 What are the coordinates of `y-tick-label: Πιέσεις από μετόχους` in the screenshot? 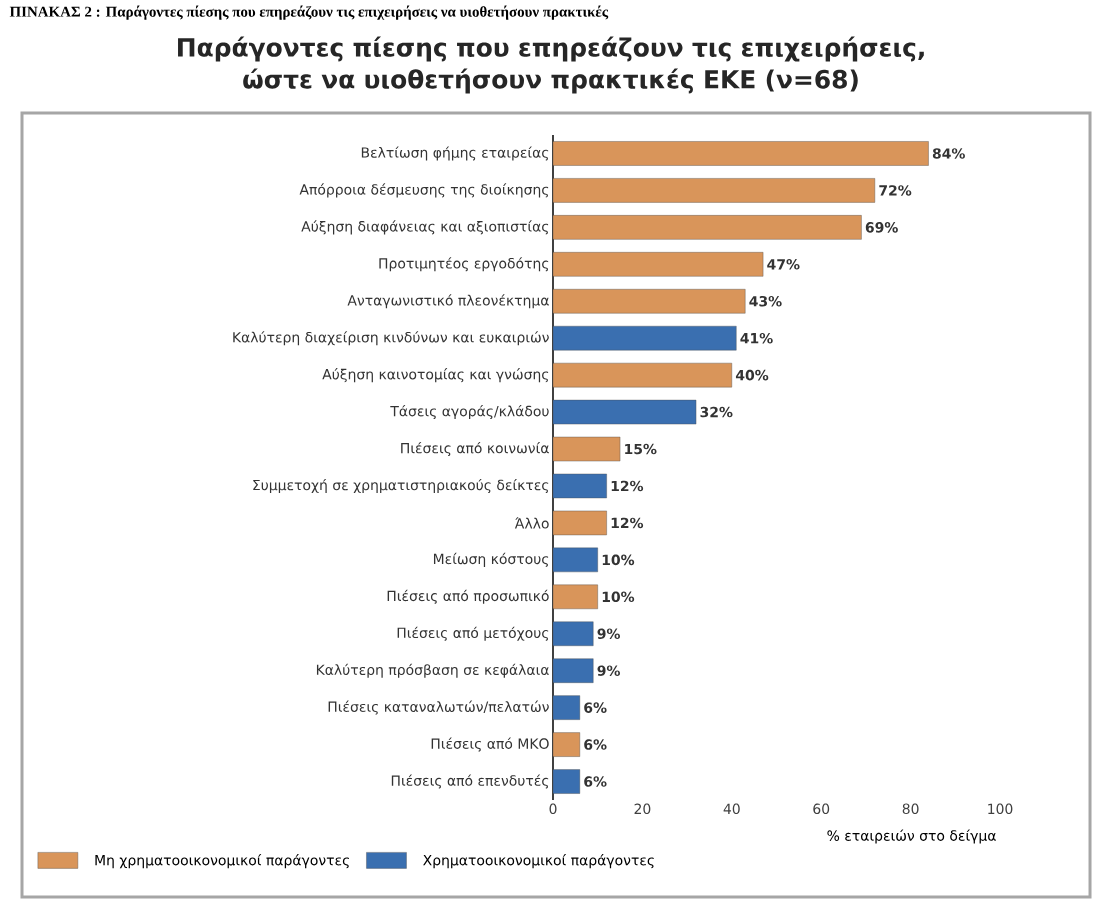 It's located at (473, 633).